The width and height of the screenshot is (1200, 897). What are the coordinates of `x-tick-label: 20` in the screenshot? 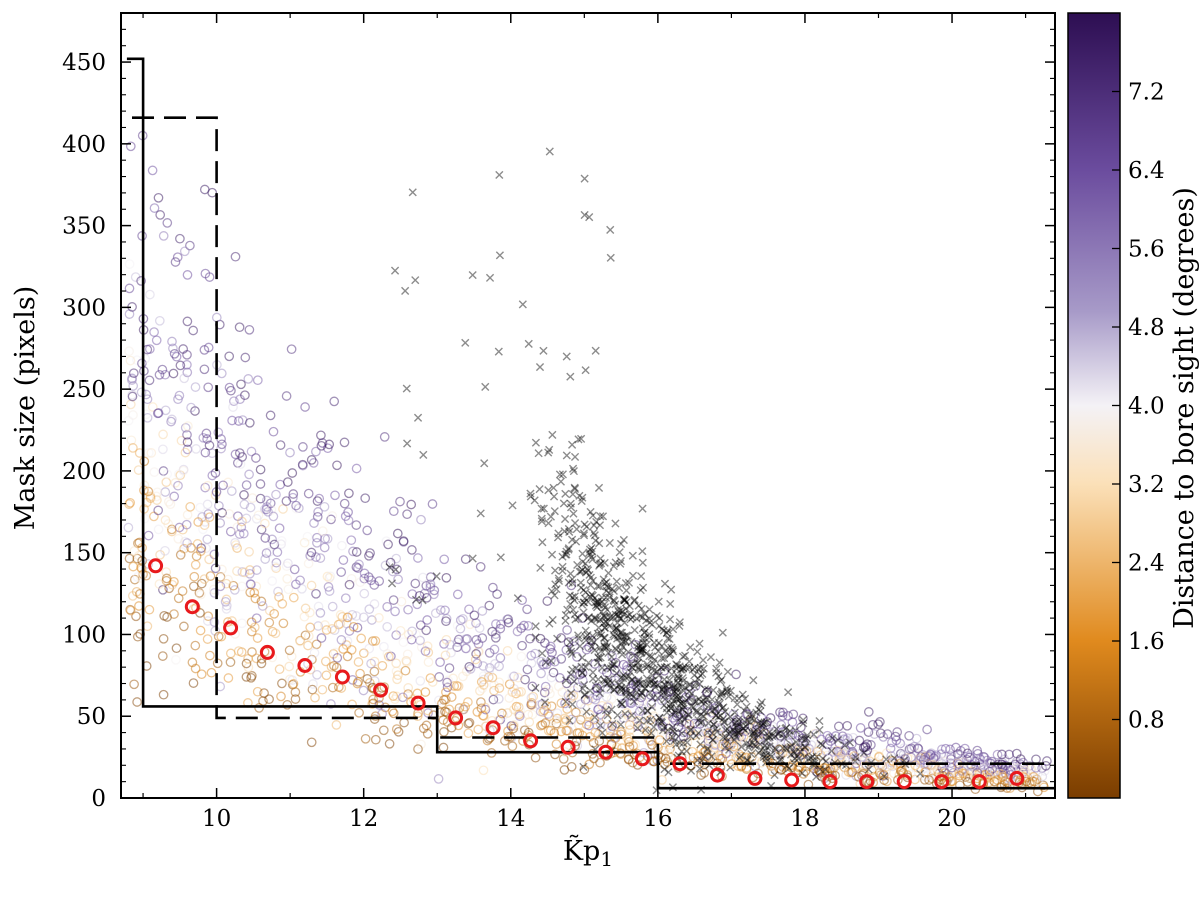 It's located at (951, 819).